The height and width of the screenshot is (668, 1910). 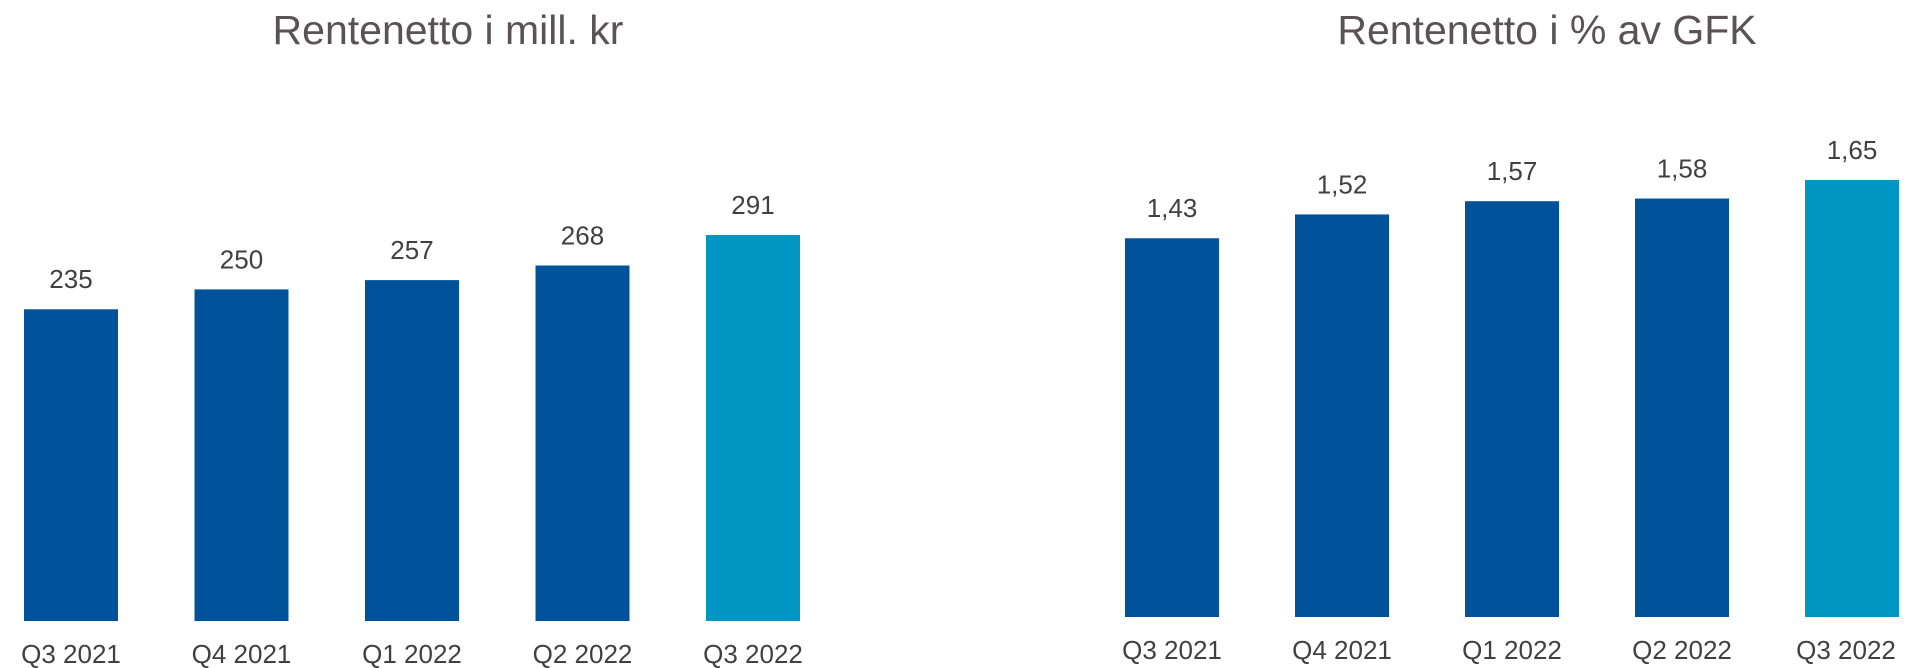 What do you see at coordinates (582, 235) in the screenshot?
I see `data-label: 268` at bounding box center [582, 235].